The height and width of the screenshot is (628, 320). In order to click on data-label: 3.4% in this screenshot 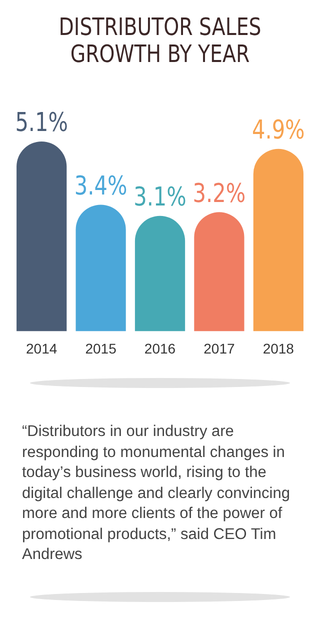, I will do `click(101, 186)`.